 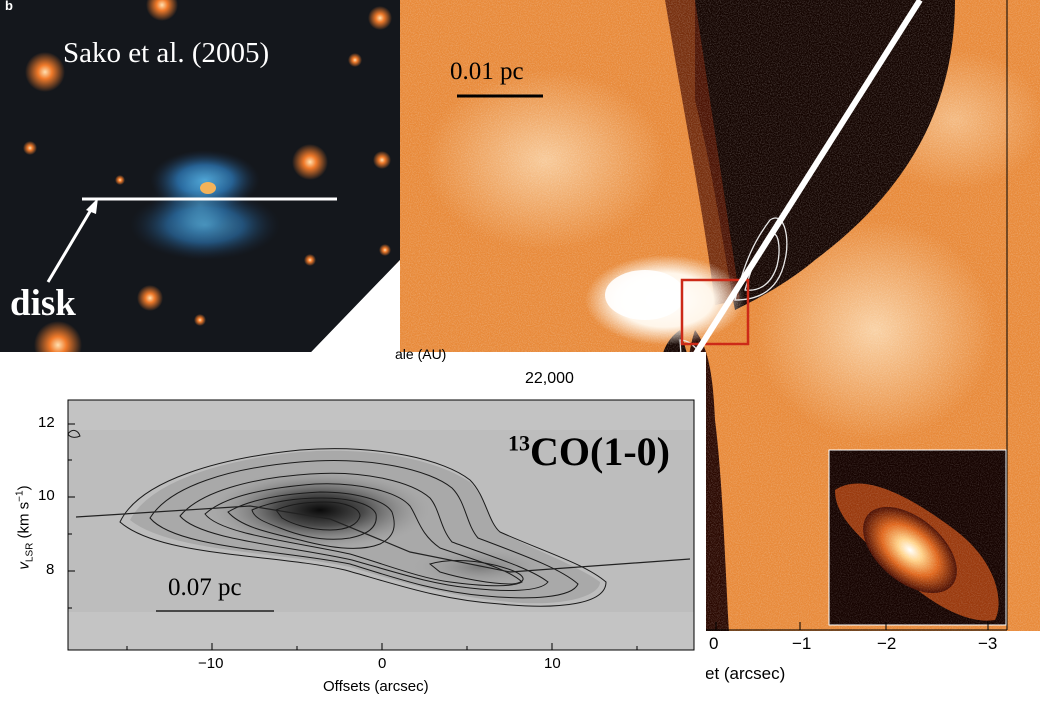 What do you see at coordinates (20, 496) in the screenshot?
I see `y-label-sup: −1` at bounding box center [20, 496].